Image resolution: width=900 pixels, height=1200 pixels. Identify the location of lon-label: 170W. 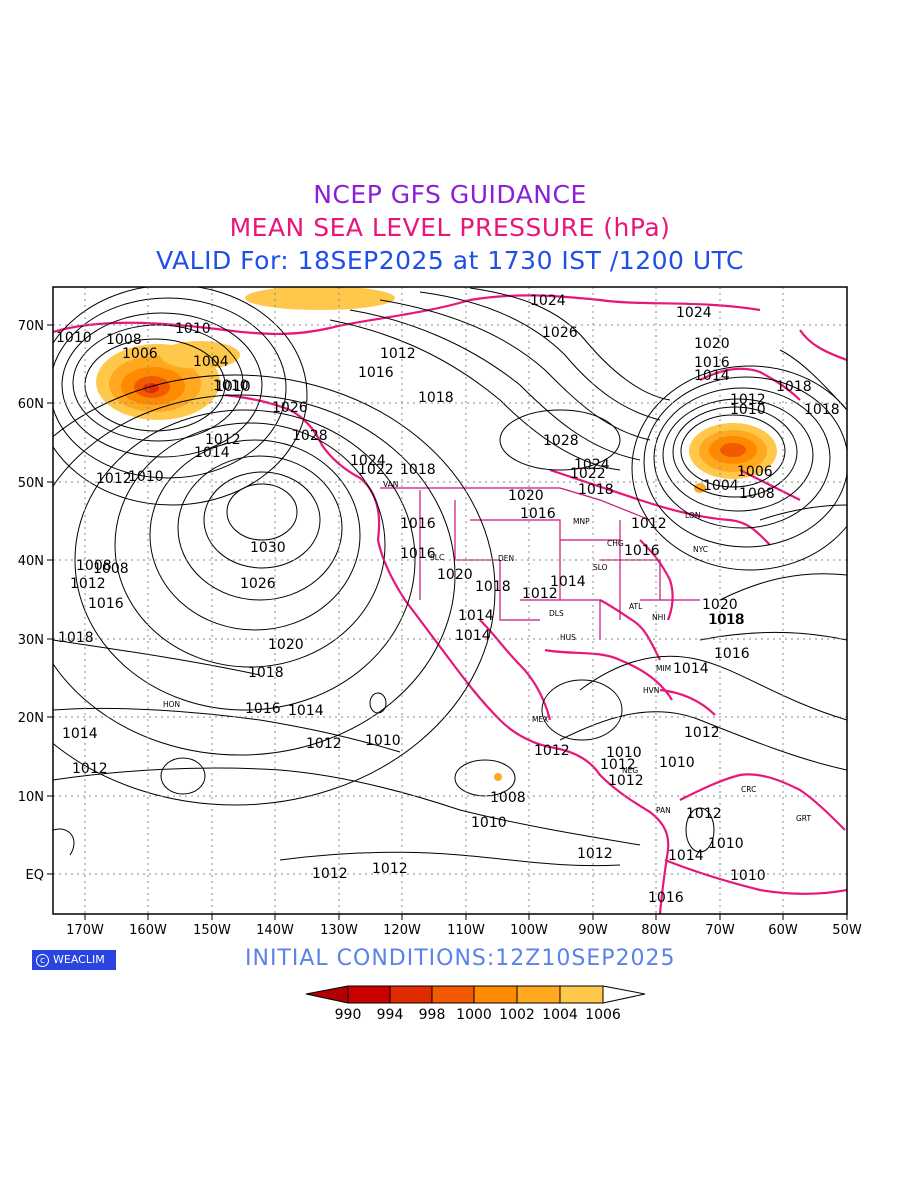
(85, 930).